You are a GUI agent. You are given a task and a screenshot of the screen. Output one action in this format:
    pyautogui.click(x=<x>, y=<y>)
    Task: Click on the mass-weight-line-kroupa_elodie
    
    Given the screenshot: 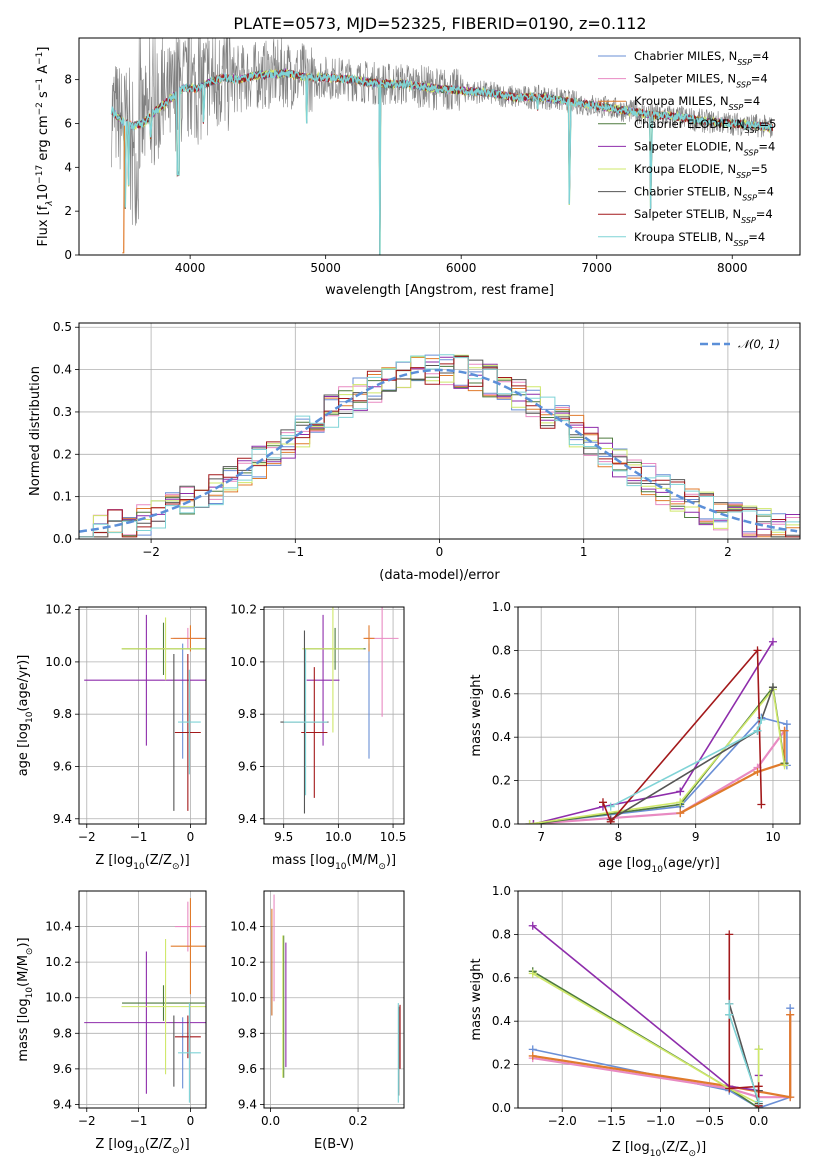 What is the action you would take?
    pyautogui.click(x=646, y=1039)
    